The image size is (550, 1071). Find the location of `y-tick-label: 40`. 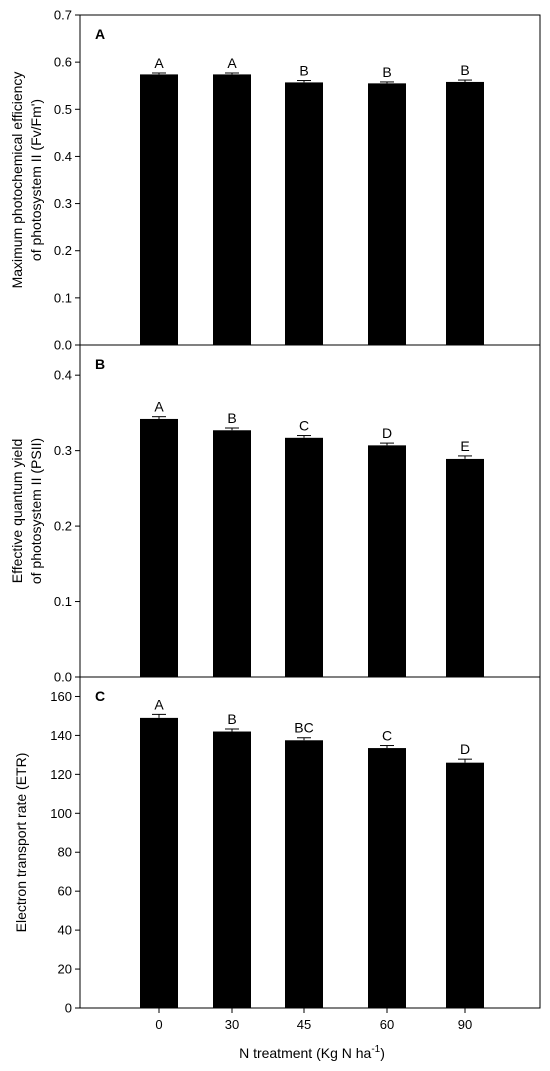

y-tick-label: 40 is located at coordinates (65, 930).